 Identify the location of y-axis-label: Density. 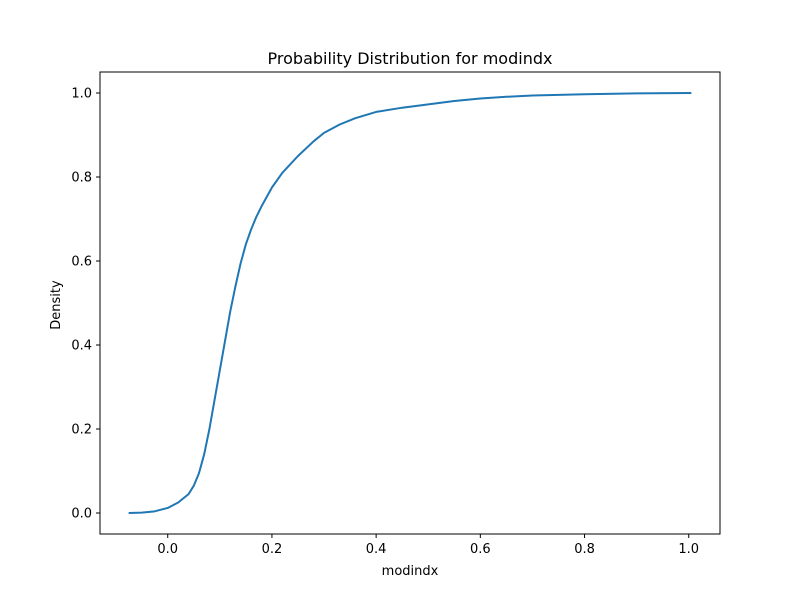
(56, 305).